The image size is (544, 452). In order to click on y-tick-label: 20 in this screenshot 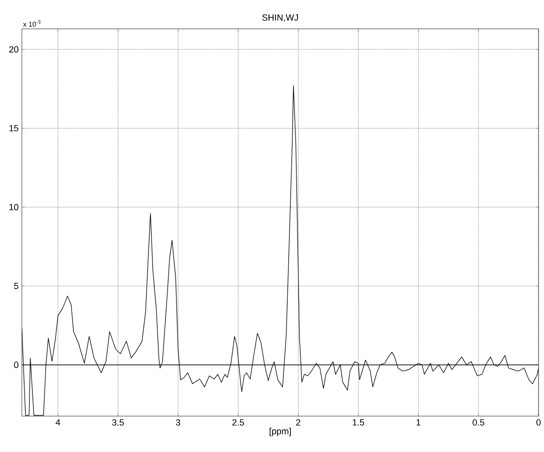, I will do `click(13, 49)`.